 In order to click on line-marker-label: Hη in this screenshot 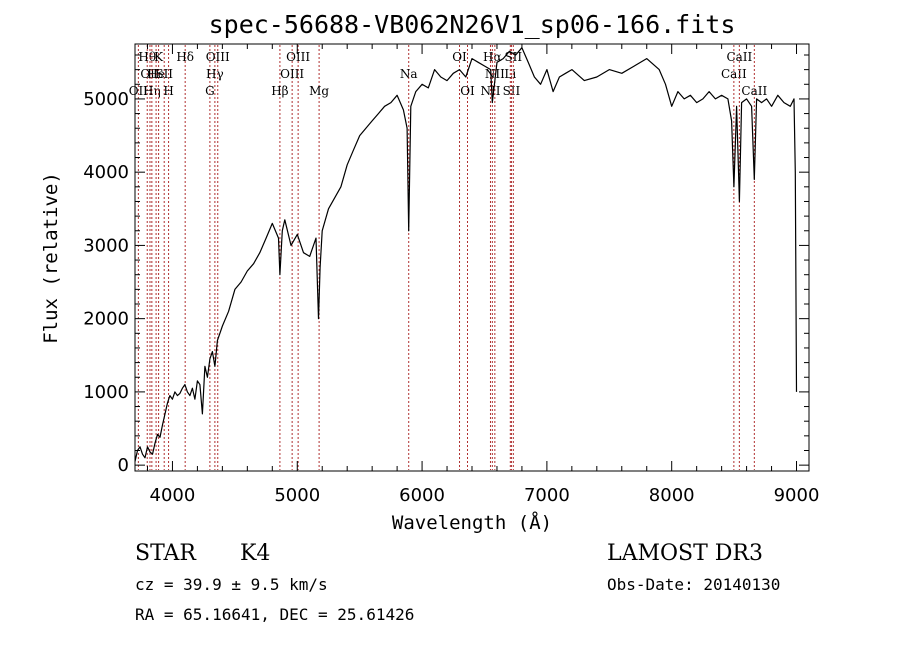, I will do `click(152, 91)`.